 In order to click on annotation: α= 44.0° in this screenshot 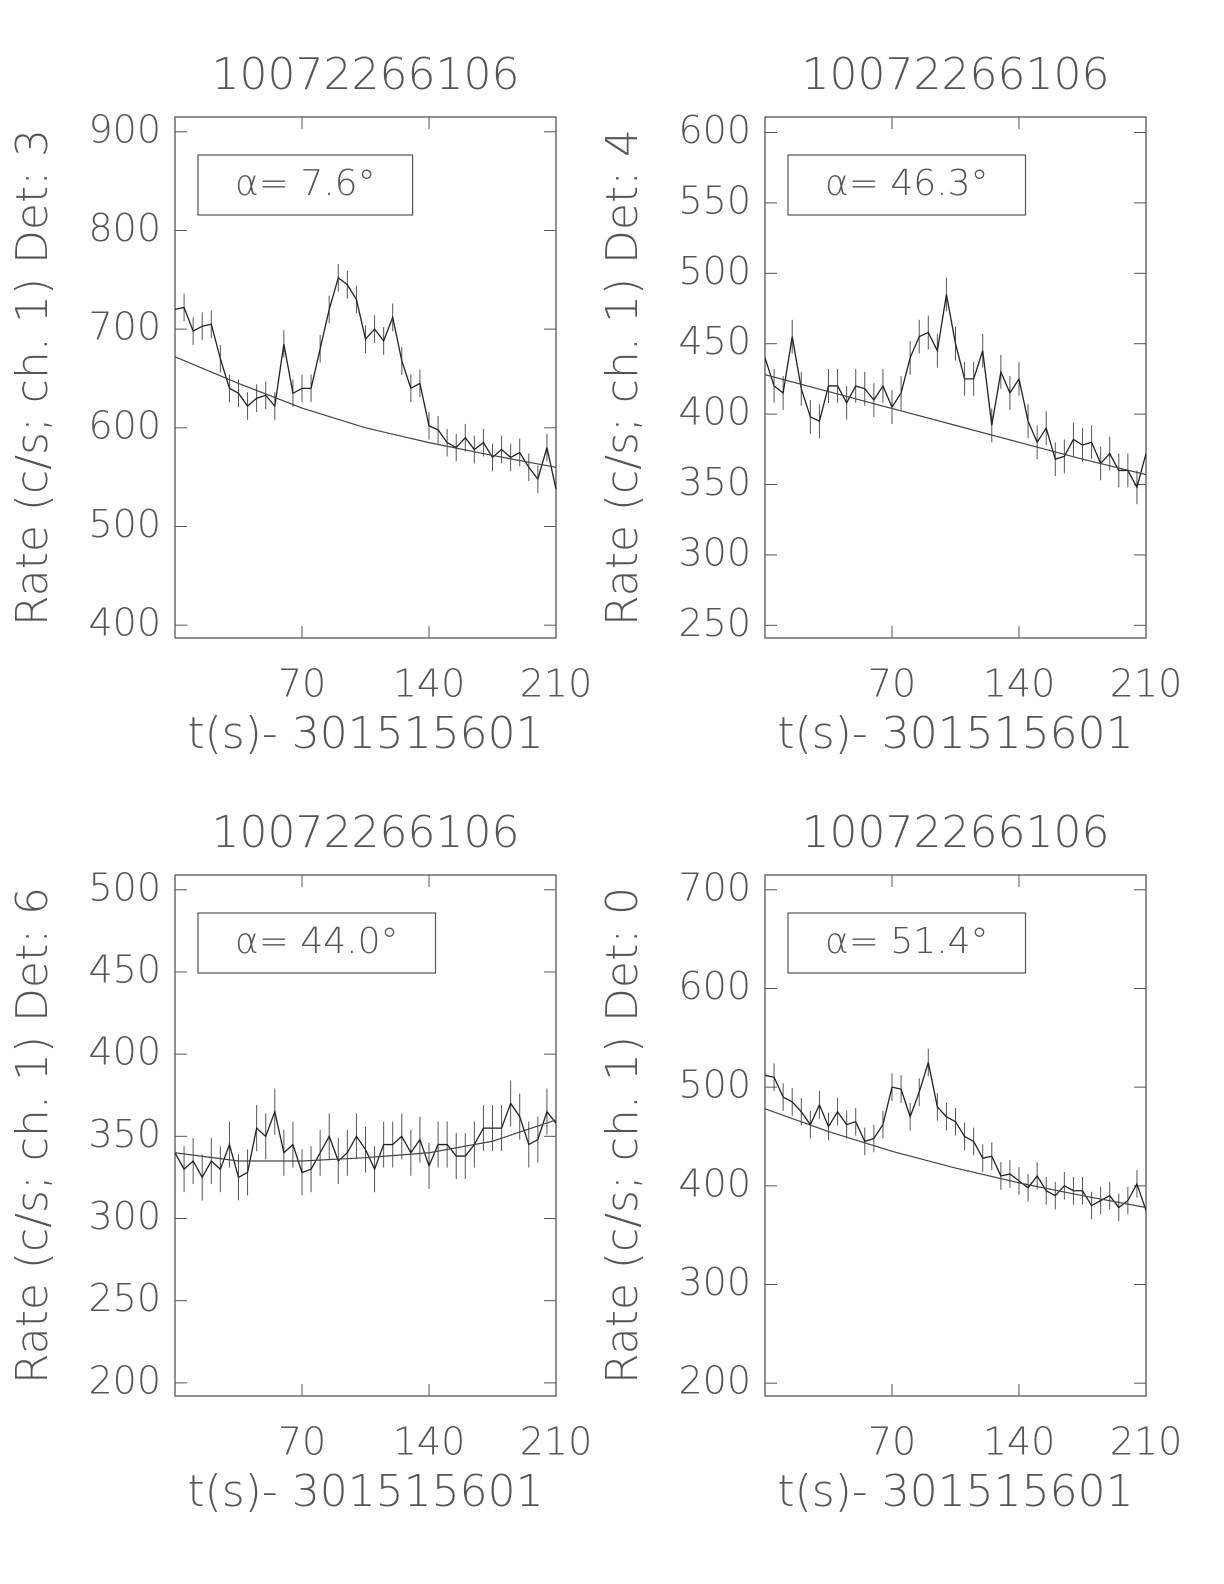, I will do `click(317, 941)`.